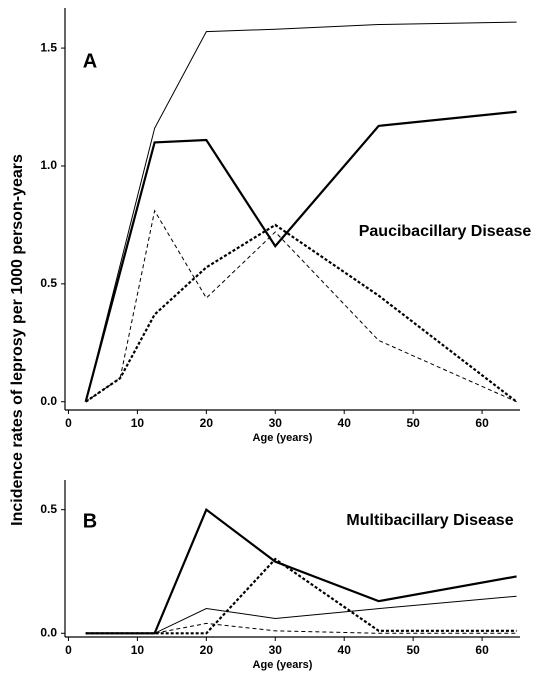  I want to click on panel-label: B, so click(90, 521).